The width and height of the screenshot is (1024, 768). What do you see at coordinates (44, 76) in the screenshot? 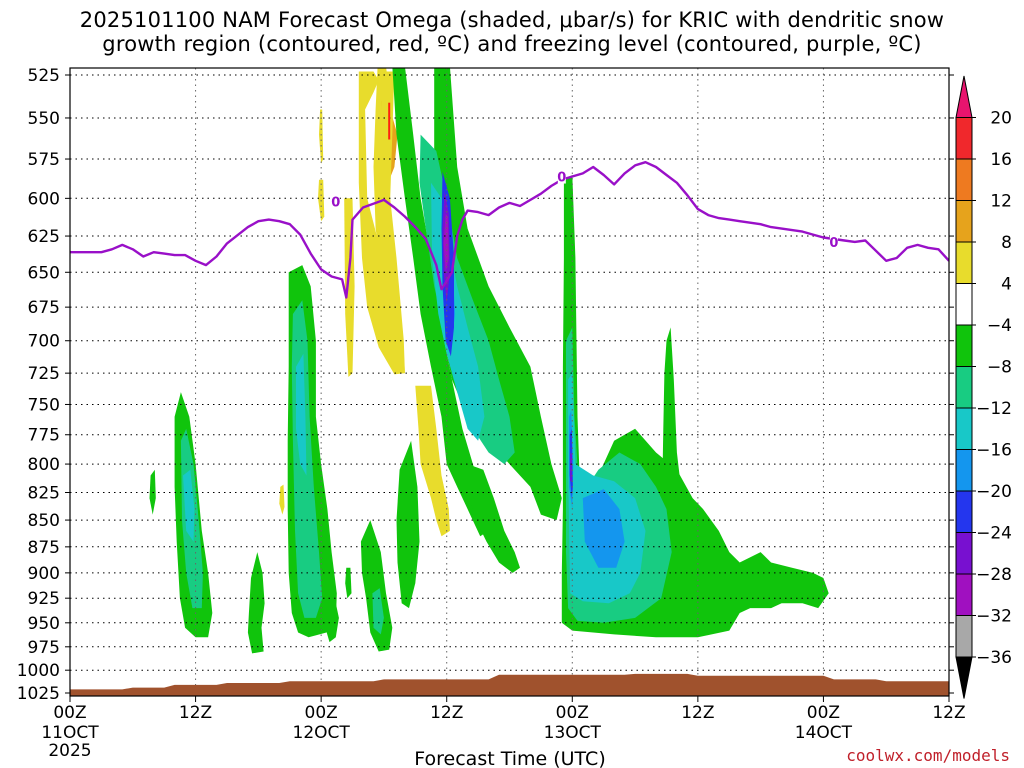
I see `y-tick-label: 525` at bounding box center [44, 76].